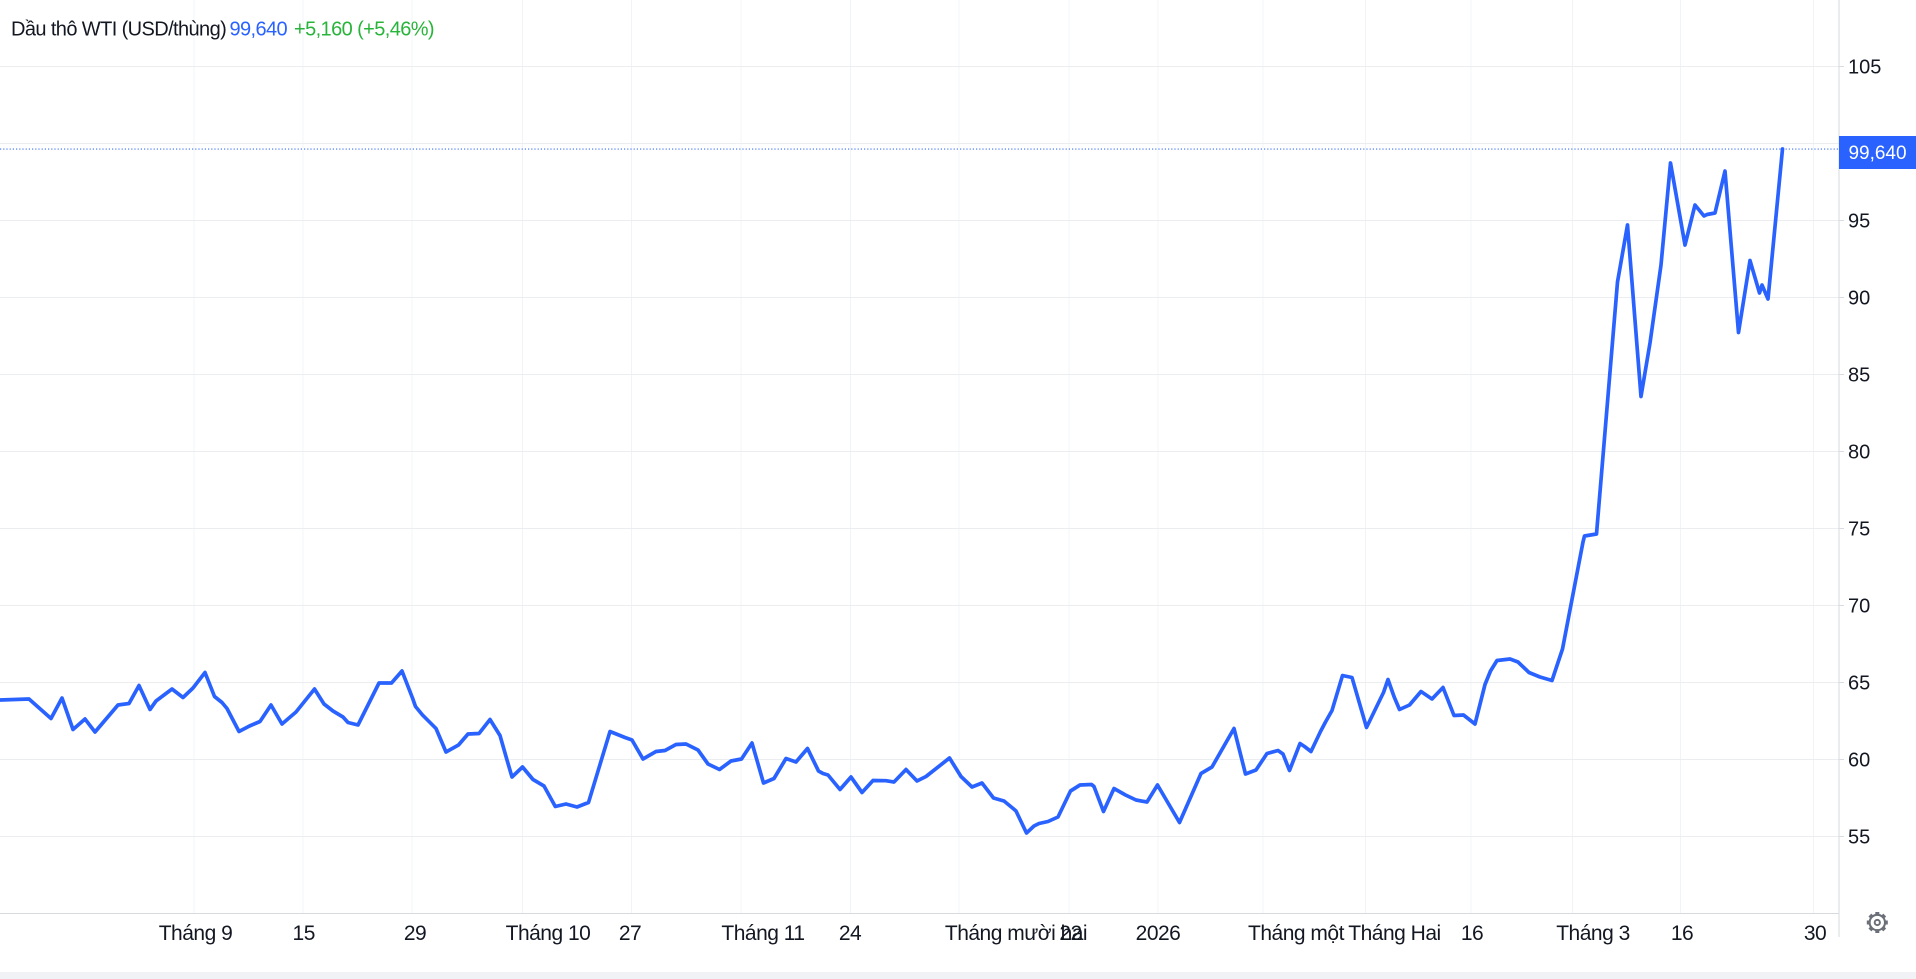 The width and height of the screenshot is (1916, 979). Describe the element at coordinates (1864, 68) in the screenshot. I see `svg-text: 105` at that location.